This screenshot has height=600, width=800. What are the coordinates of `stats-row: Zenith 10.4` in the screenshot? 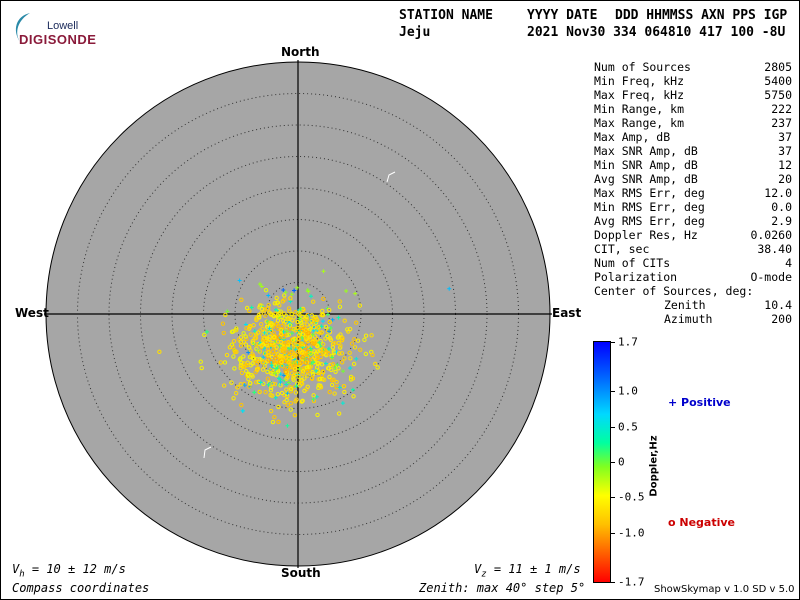 It's located at (693, 305).